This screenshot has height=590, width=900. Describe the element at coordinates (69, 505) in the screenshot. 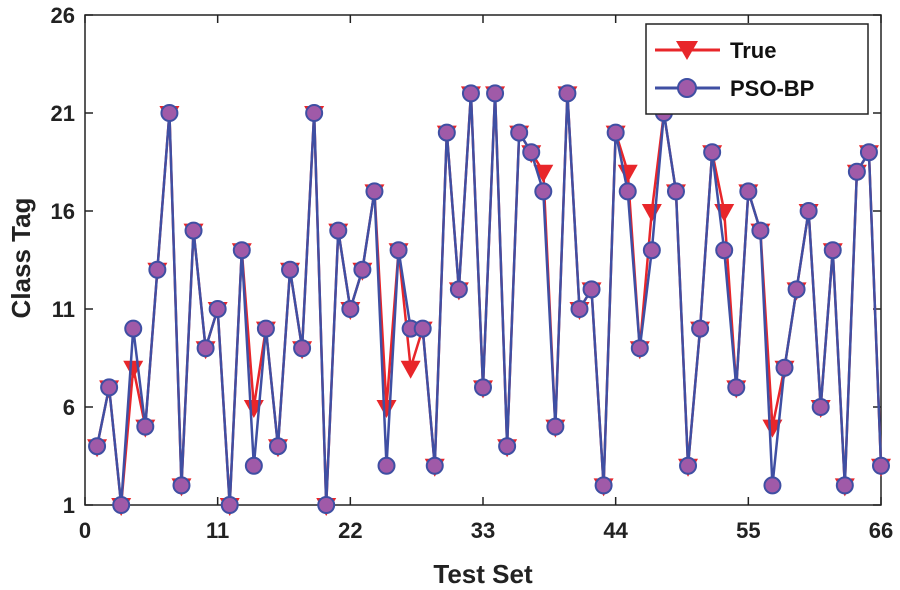

I see `y-tick-label: 1` at that location.